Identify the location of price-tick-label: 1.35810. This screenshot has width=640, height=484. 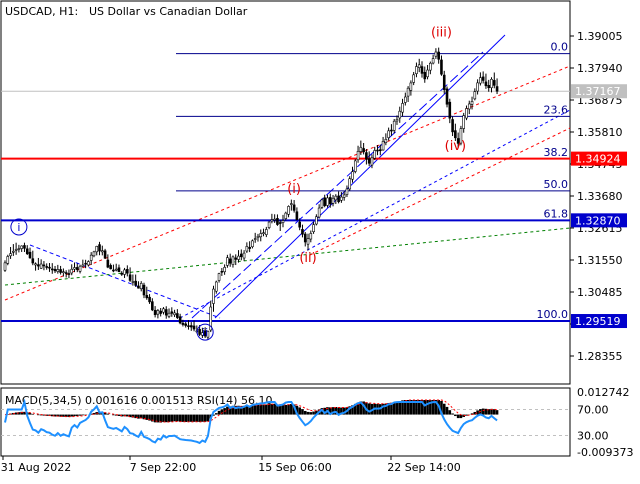
(600, 132).